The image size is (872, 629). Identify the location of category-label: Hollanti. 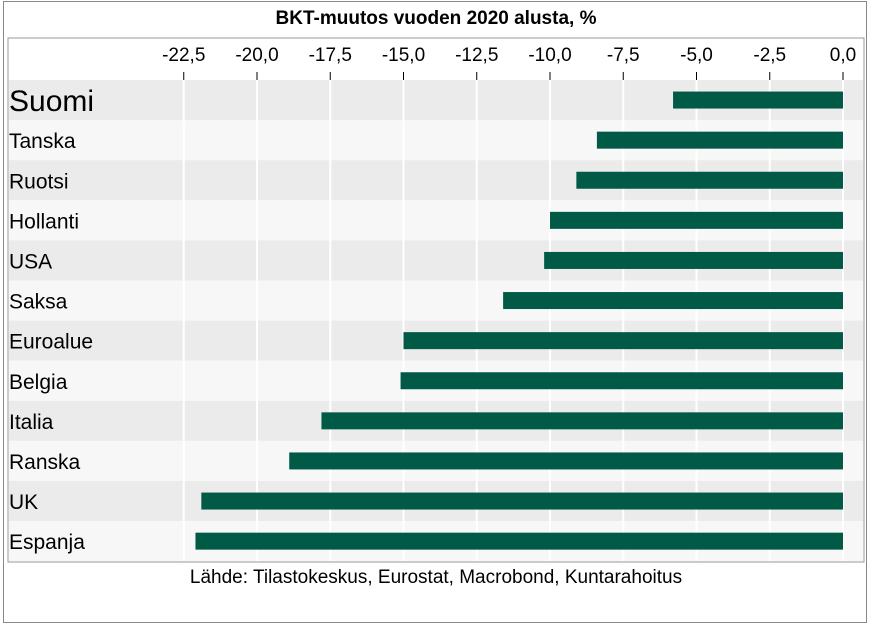
(44, 221).